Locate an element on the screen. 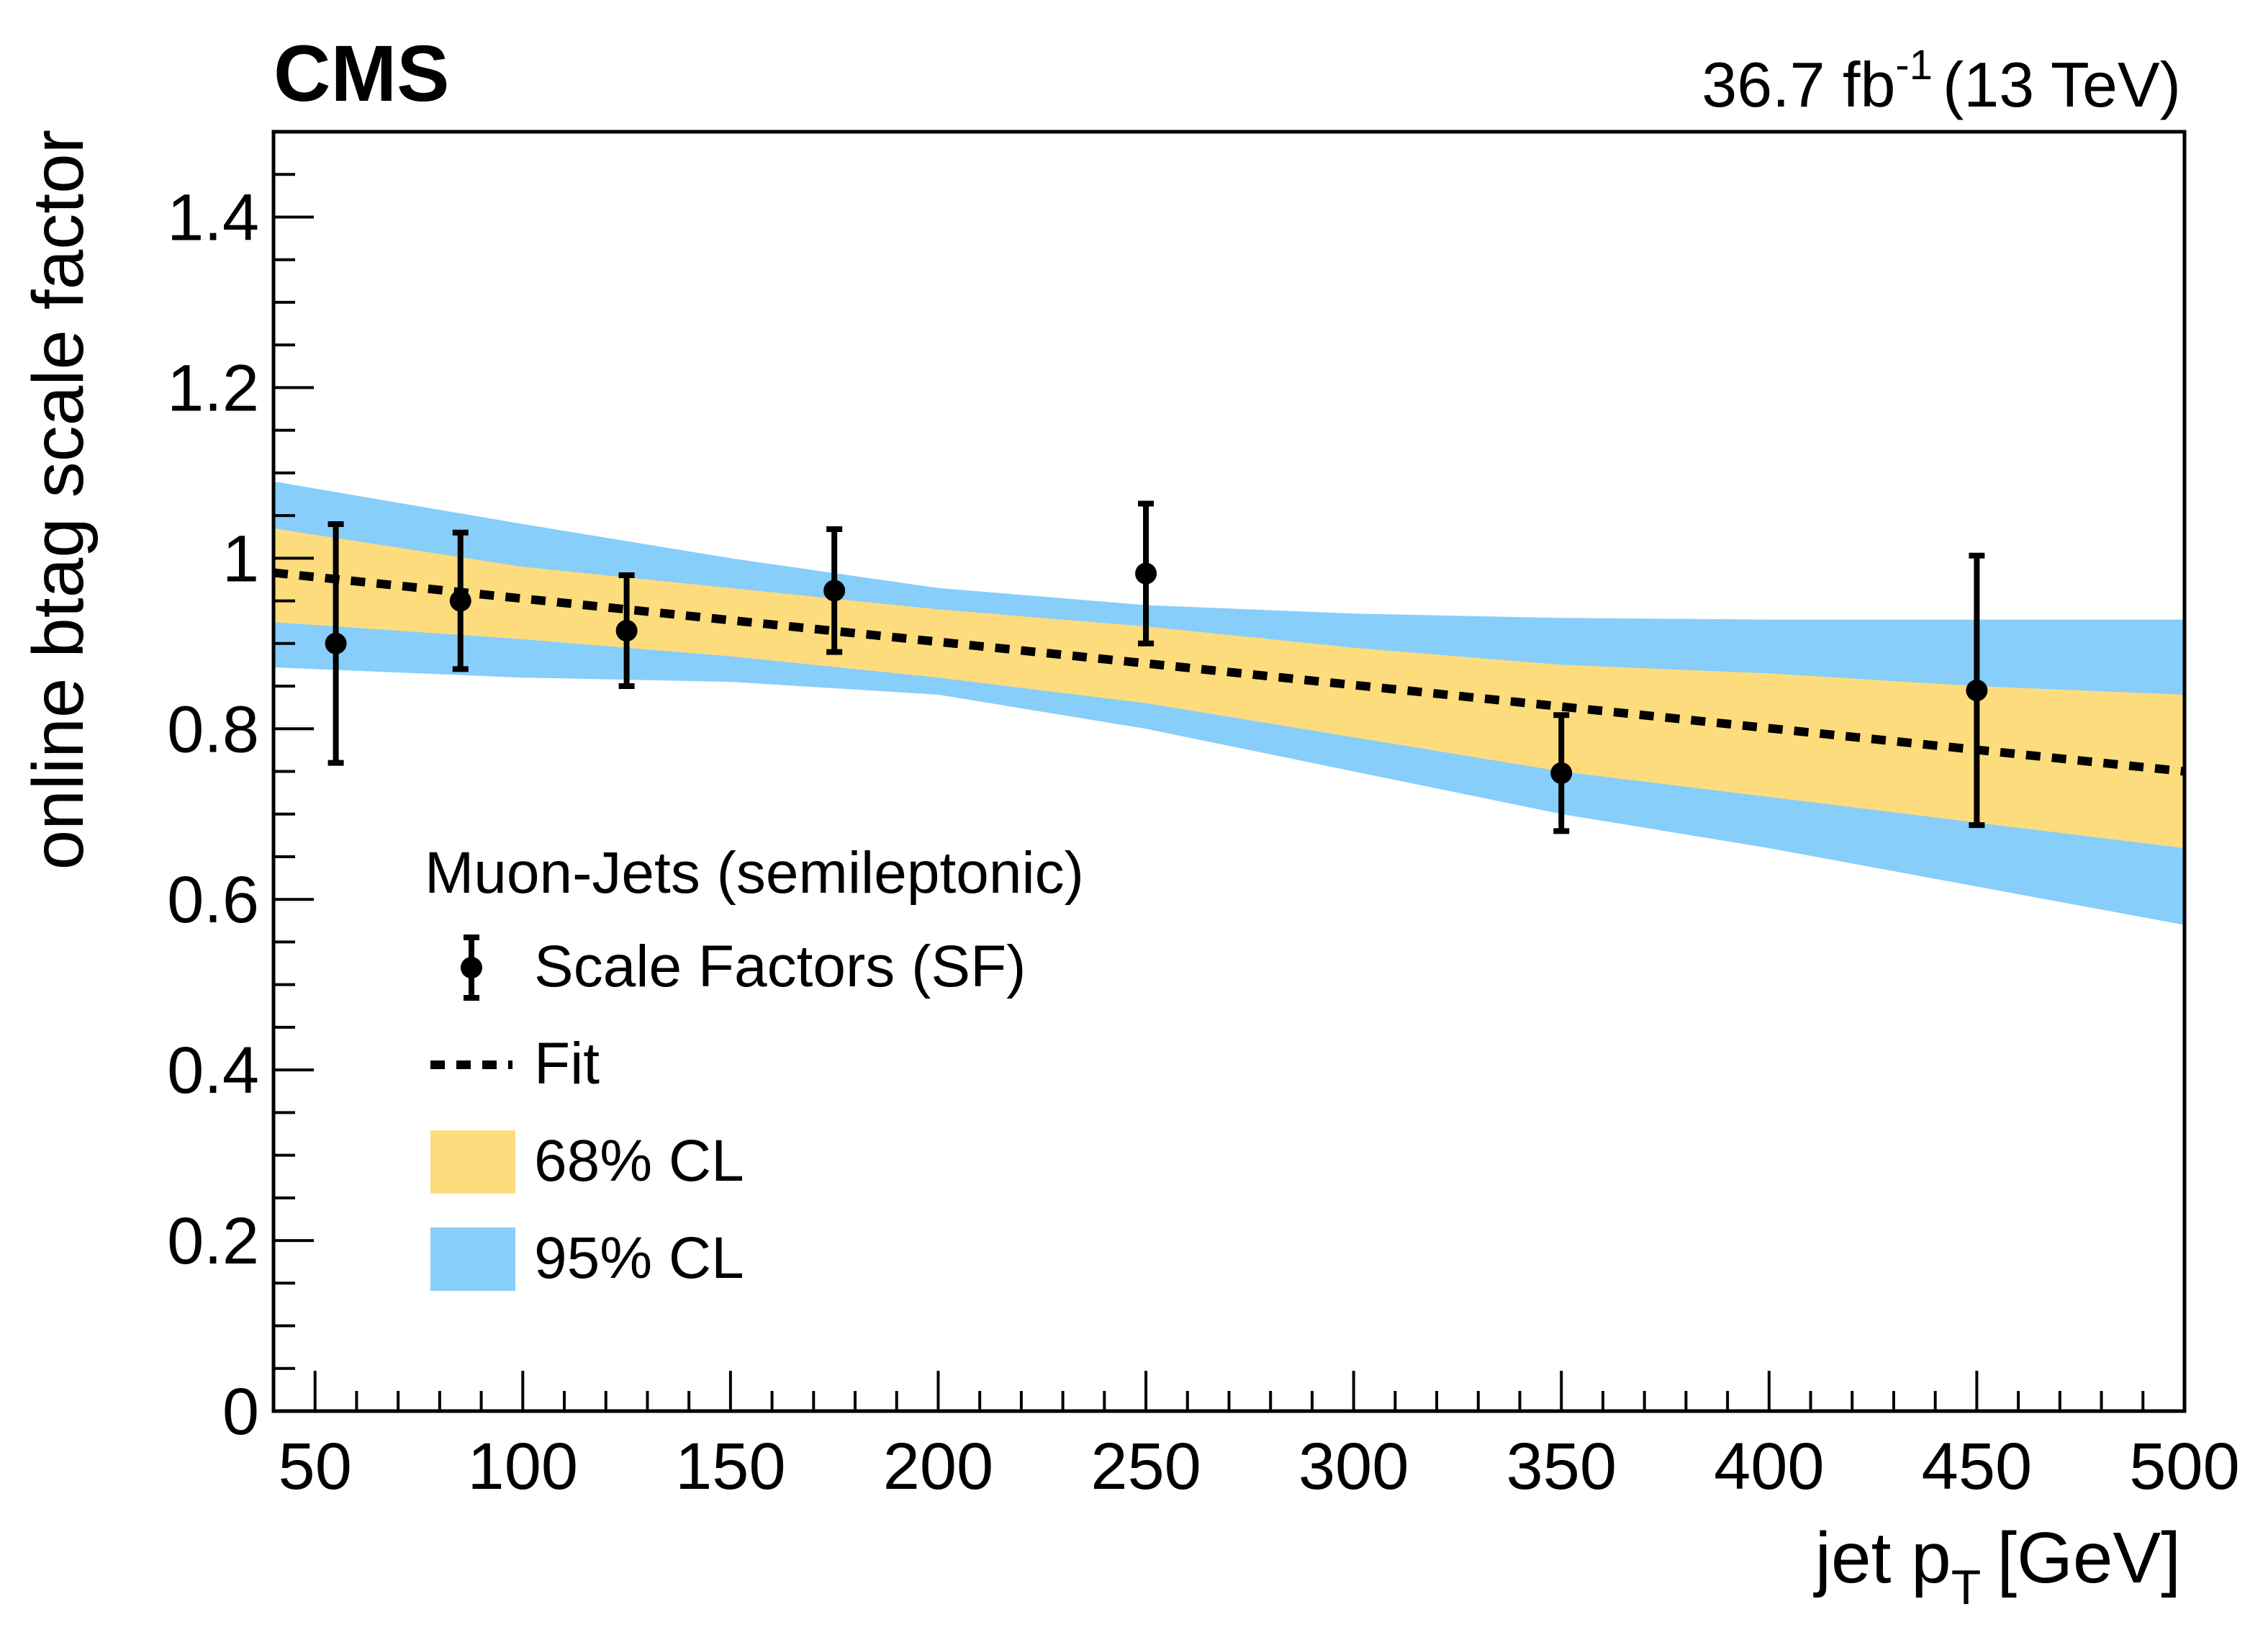  lumi-energy: (13 TeV) is located at coordinates (2062, 84).